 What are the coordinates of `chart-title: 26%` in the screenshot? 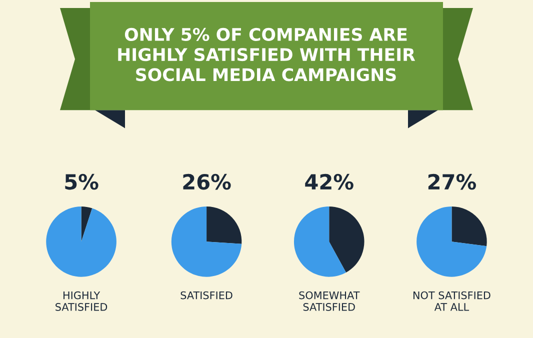 It's located at (207, 182).